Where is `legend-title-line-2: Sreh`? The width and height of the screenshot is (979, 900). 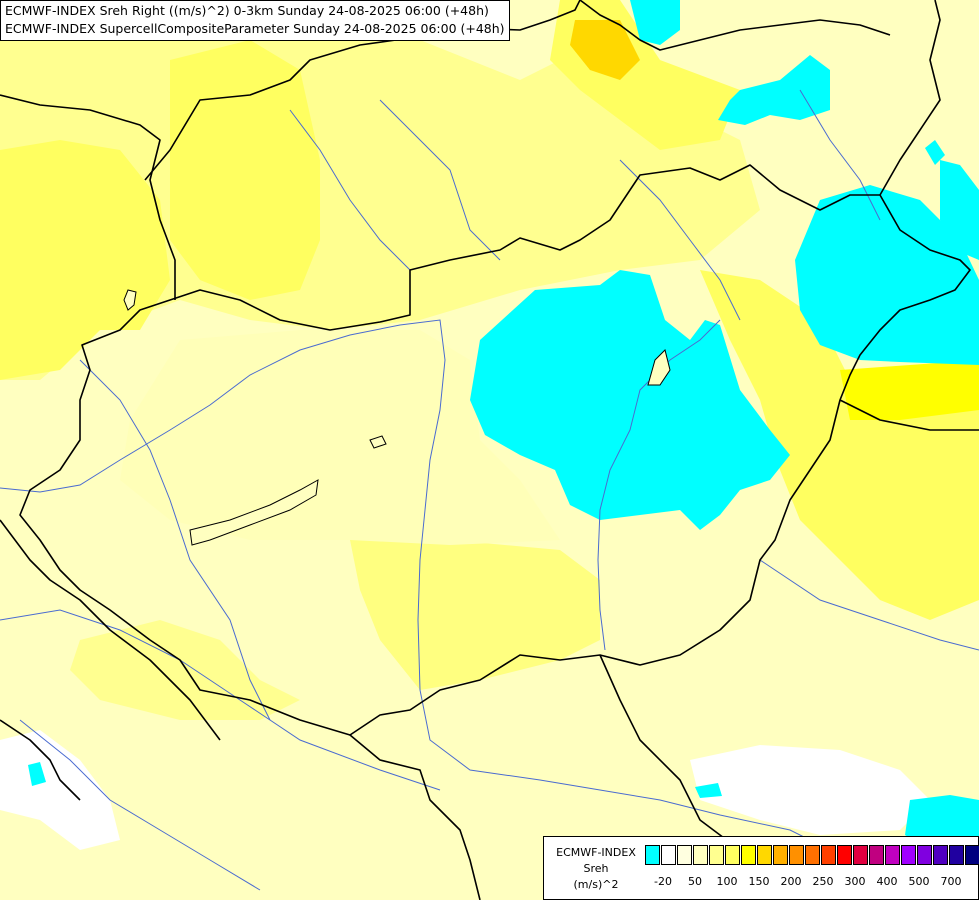
legend-title-line-2: Sreh is located at coordinates (596, 868).